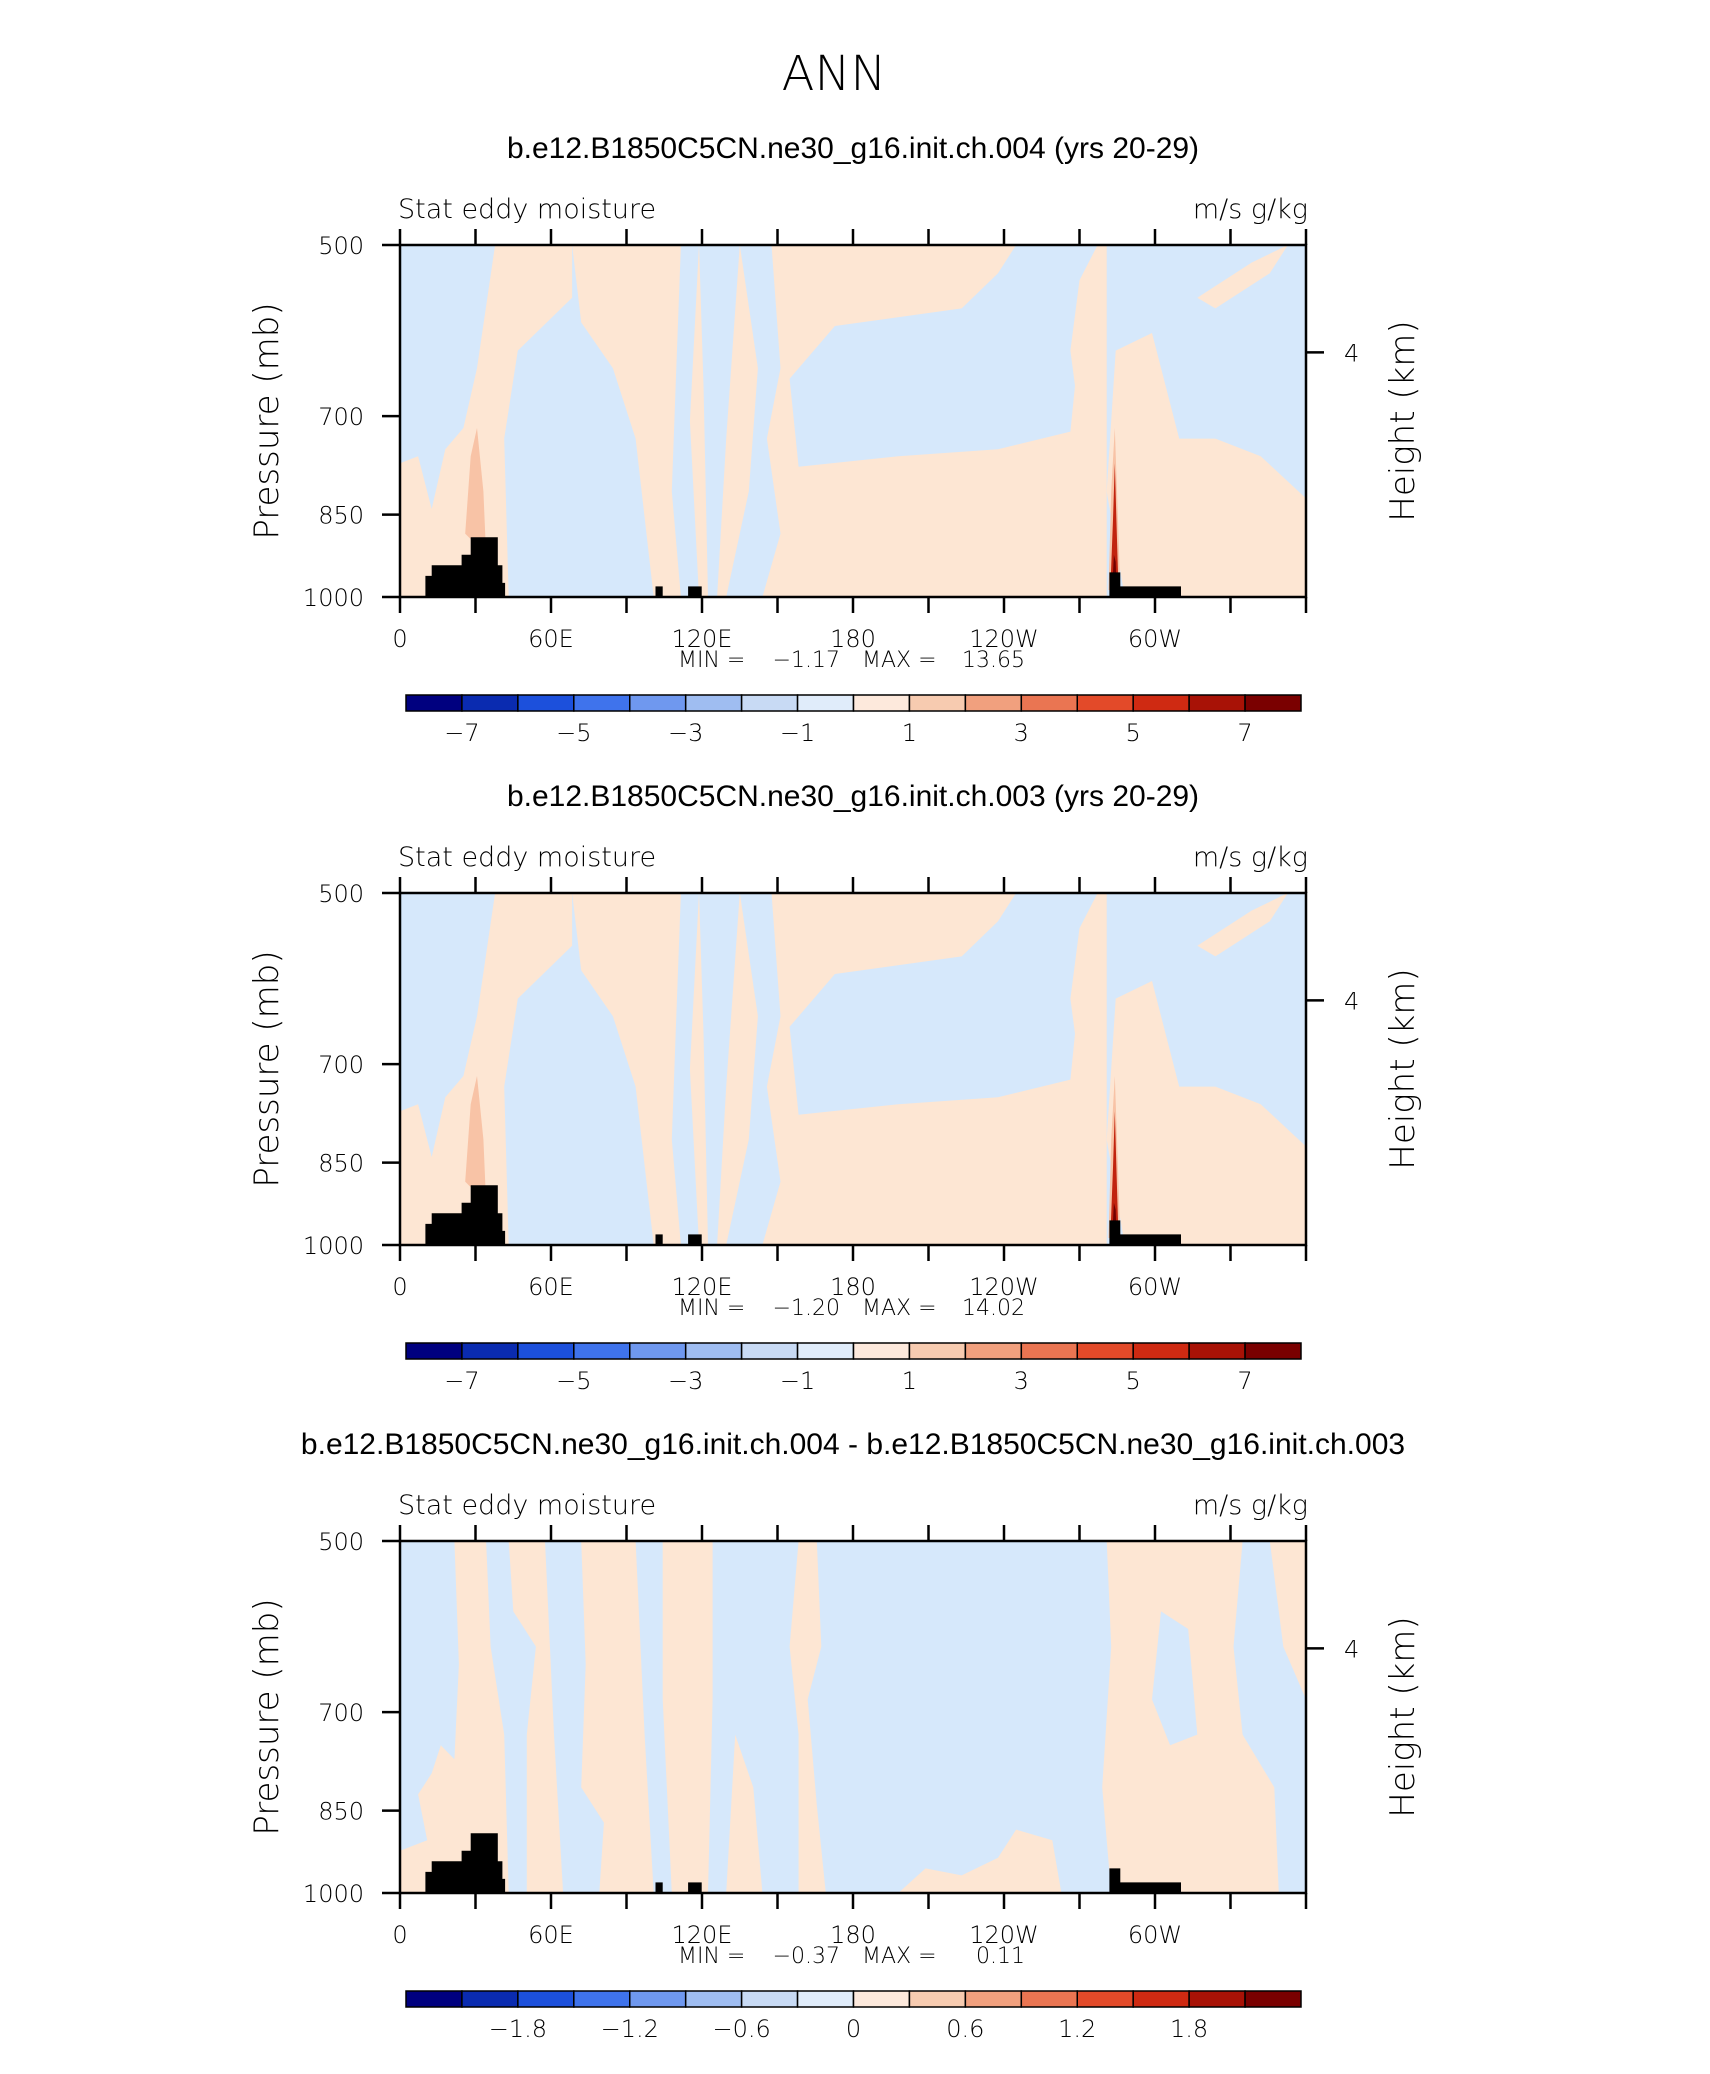 The width and height of the screenshot is (1710, 2074). Describe the element at coordinates (1189, 2029) in the screenshot. I see `colorbar-label: 1.8` at that location.